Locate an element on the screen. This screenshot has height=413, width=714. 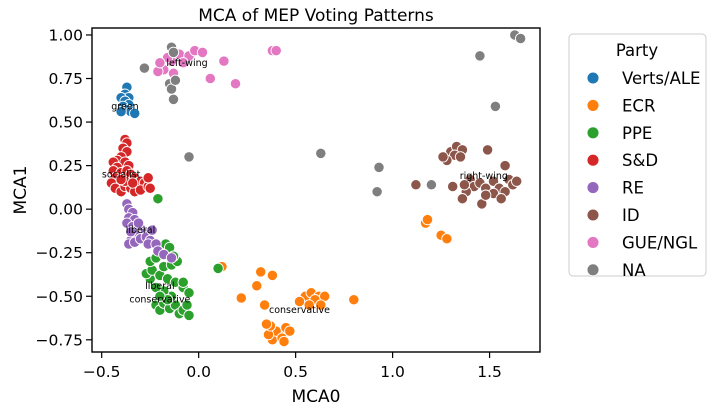
legend-label-re: RE is located at coordinates (633, 188).